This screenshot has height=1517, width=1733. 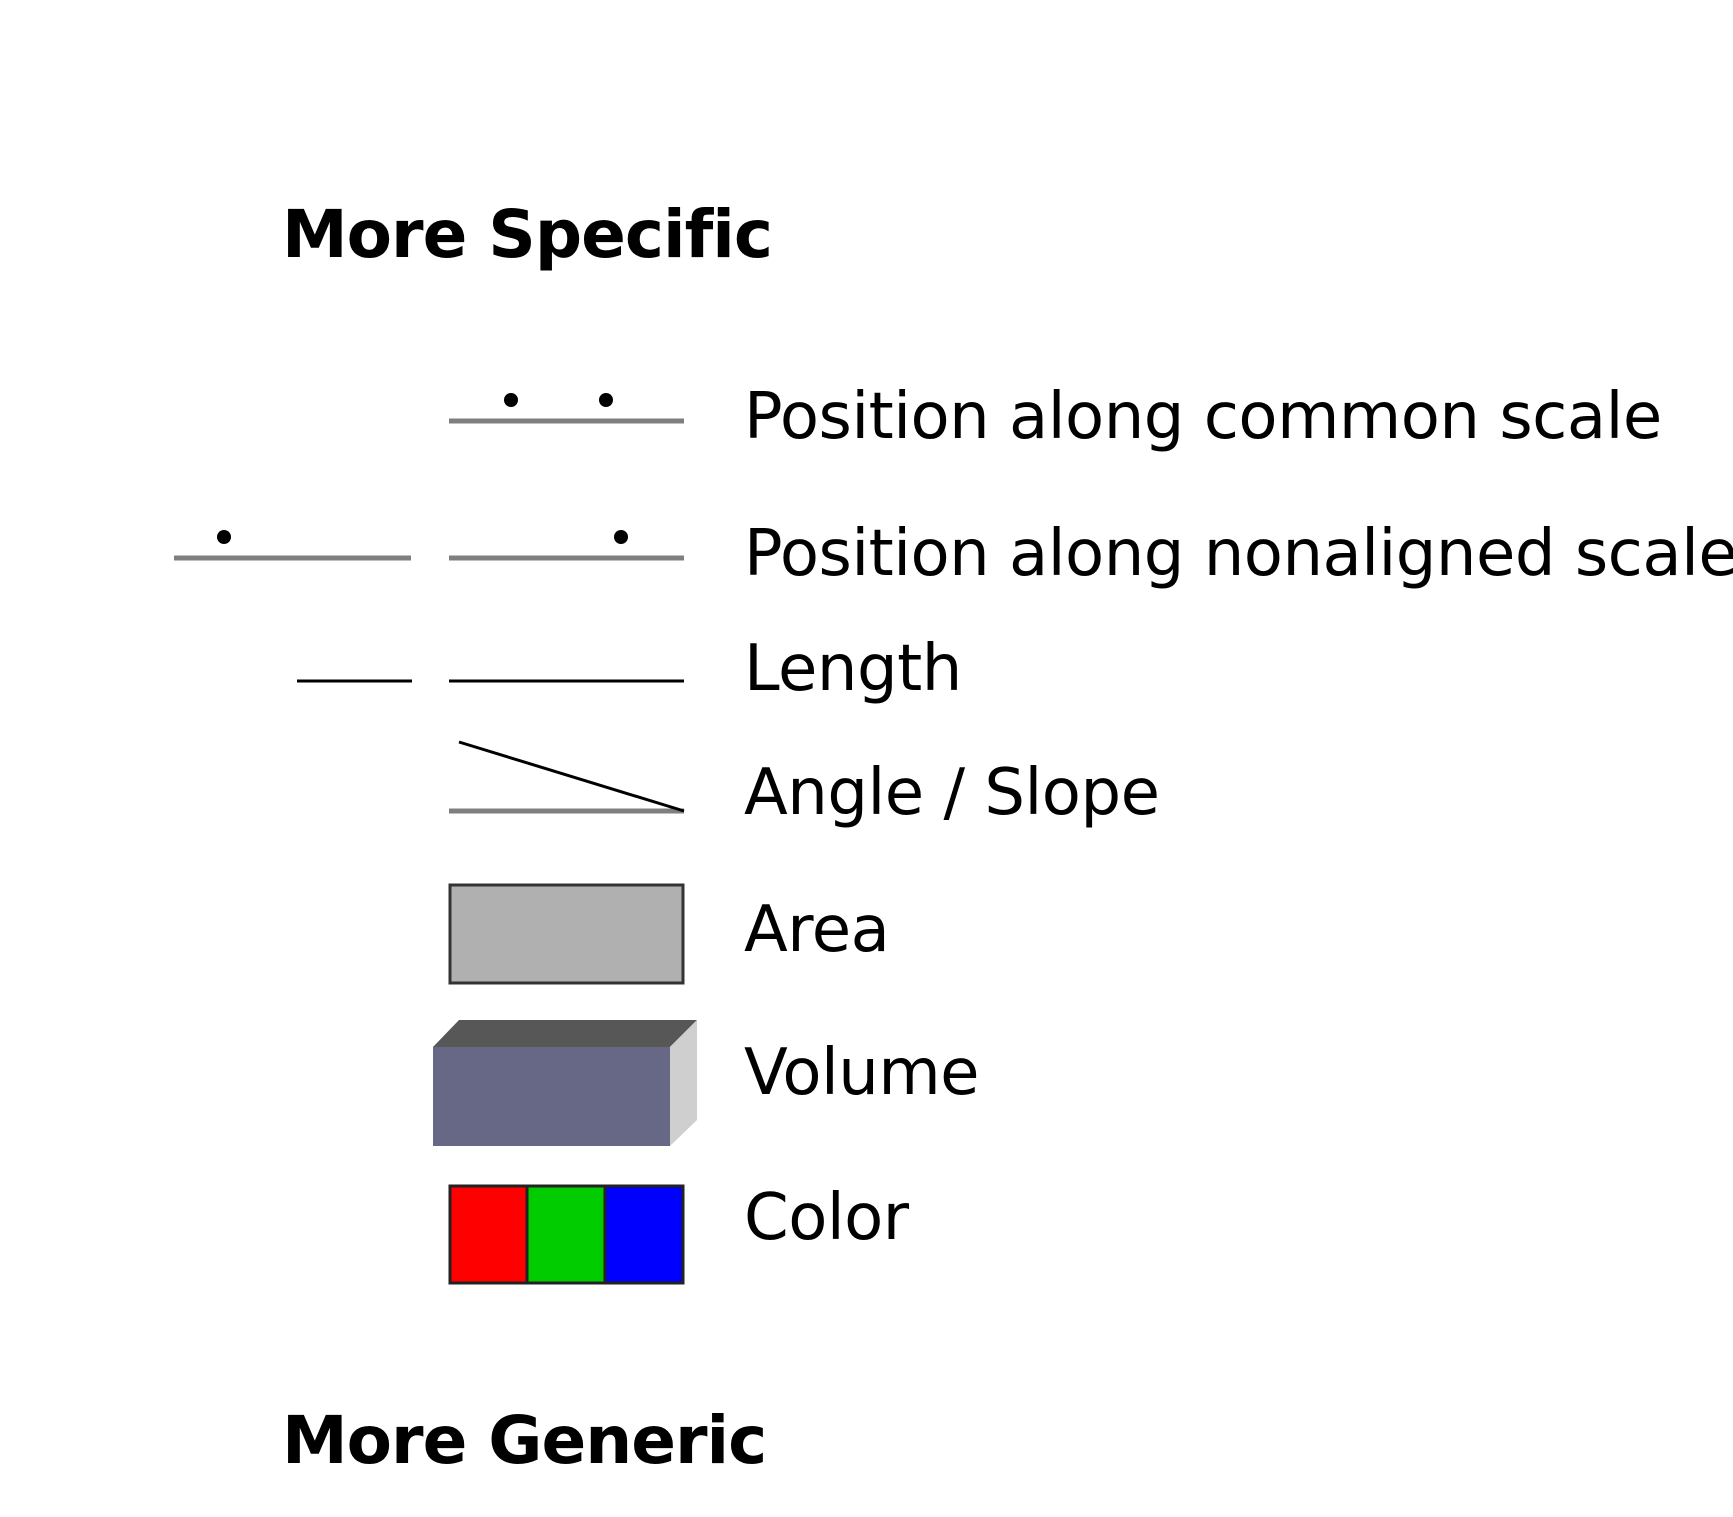 What do you see at coordinates (571, 776) in the screenshot?
I see `slope-line` at bounding box center [571, 776].